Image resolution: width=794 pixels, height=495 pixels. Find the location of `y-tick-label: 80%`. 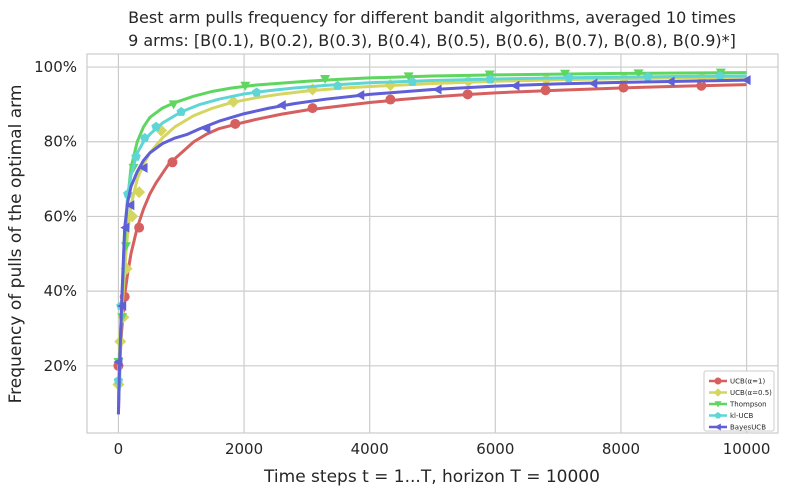

y-tick-label: 80% is located at coordinates (60, 142).